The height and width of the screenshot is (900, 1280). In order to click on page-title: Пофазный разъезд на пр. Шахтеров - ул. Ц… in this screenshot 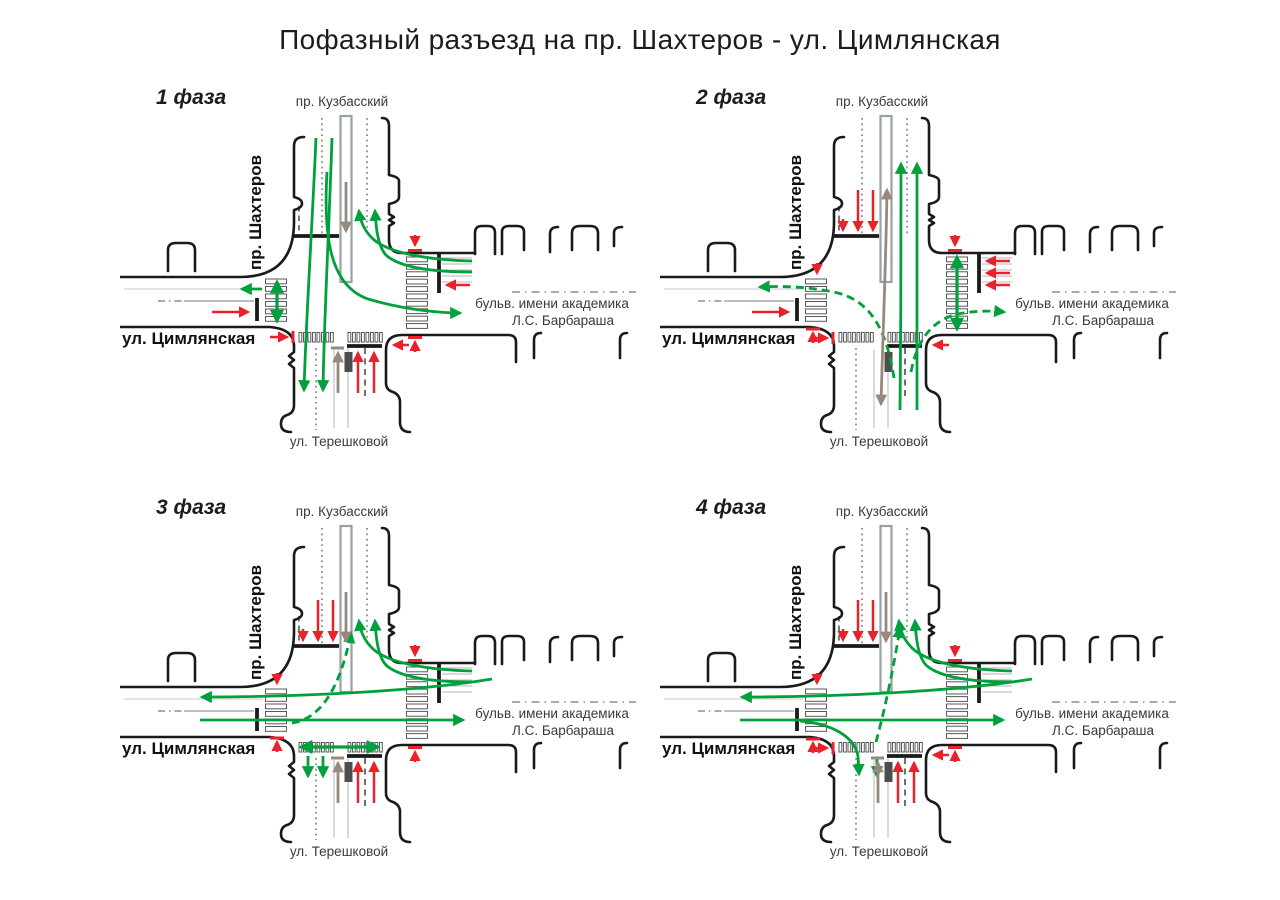, I will do `click(640, 39)`.